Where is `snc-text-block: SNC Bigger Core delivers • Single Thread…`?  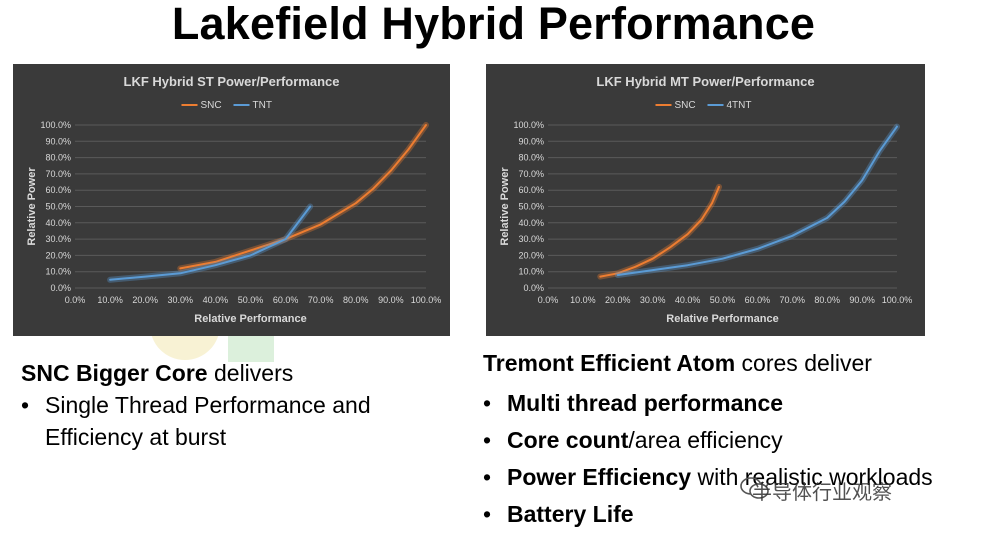
snc-text-block: SNC Bigger Core delivers • Single Thread… is located at coordinates (241, 405).